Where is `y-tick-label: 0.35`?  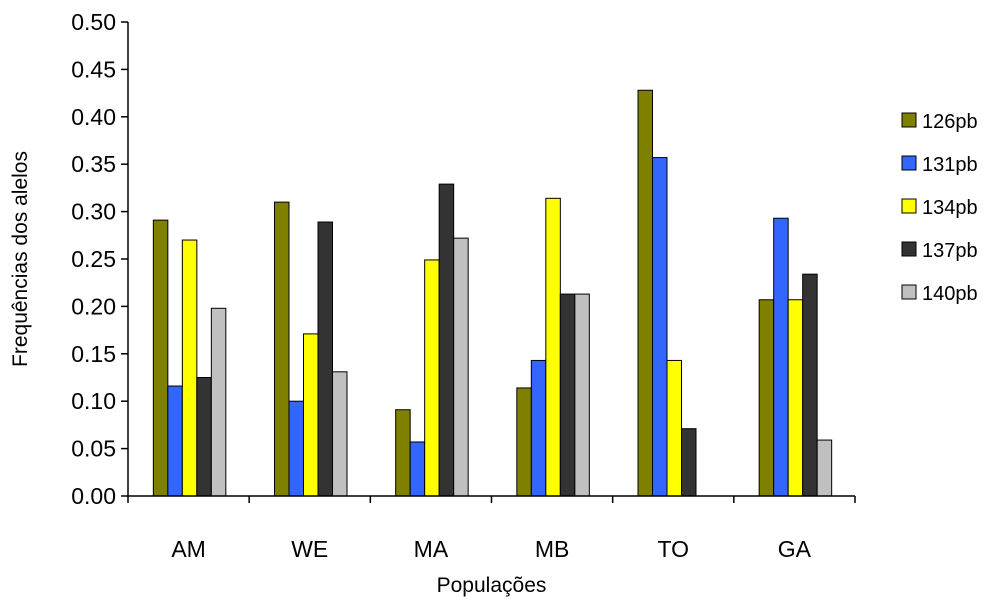
y-tick-label: 0.35 is located at coordinates (93, 164).